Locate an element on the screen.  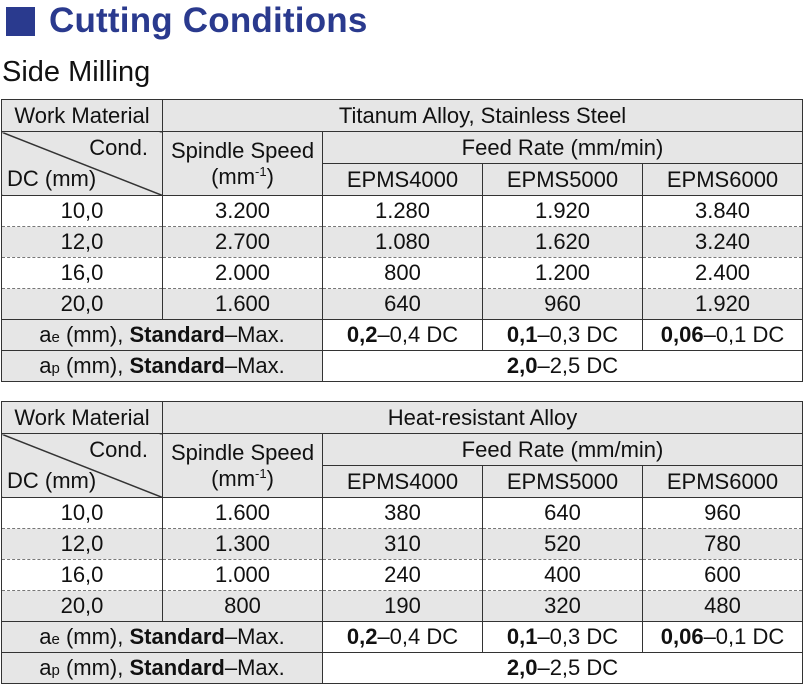
table-row: 12,0 1.300 310 520 780 is located at coordinates (402, 544).